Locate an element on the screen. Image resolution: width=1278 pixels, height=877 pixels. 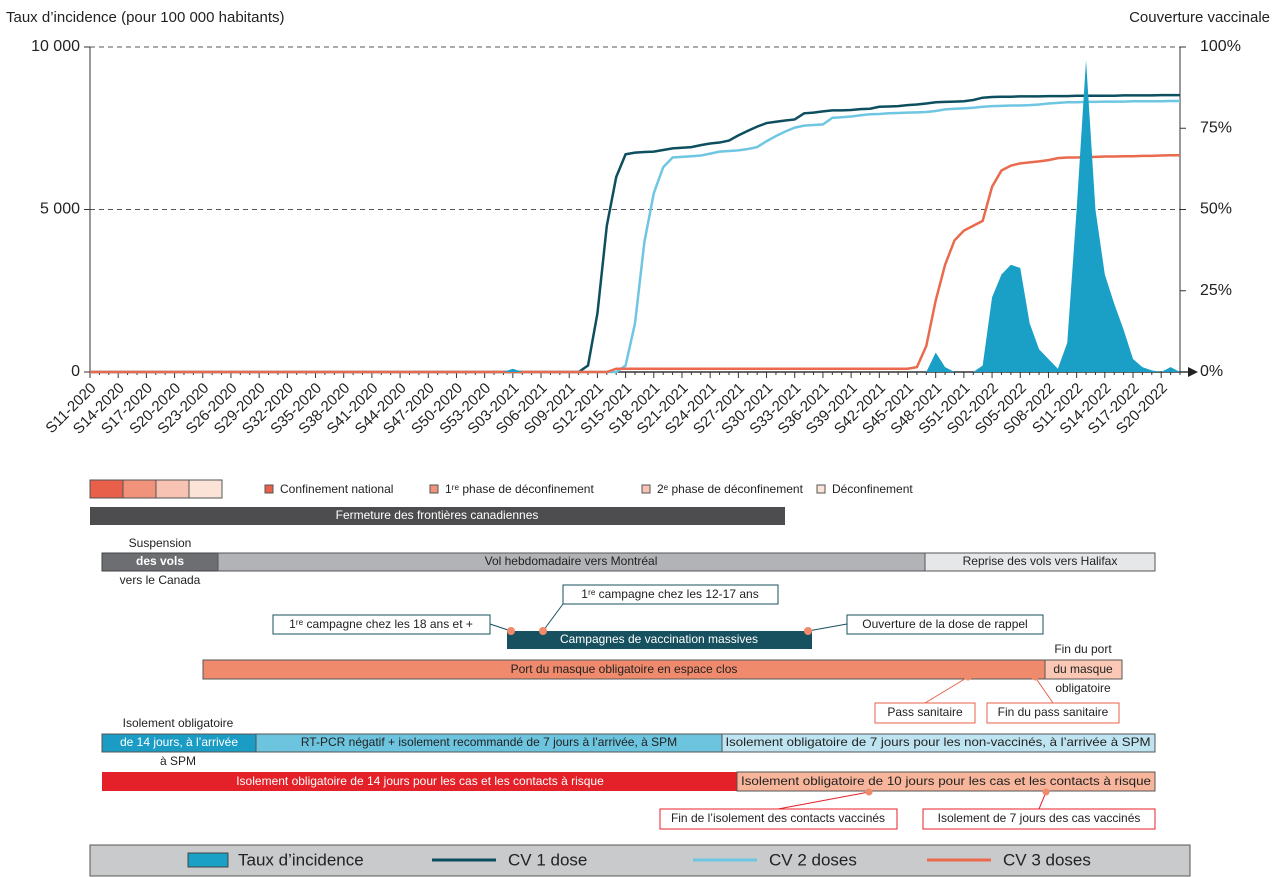
legend-label: CV 1 dose is located at coordinates (547, 859).